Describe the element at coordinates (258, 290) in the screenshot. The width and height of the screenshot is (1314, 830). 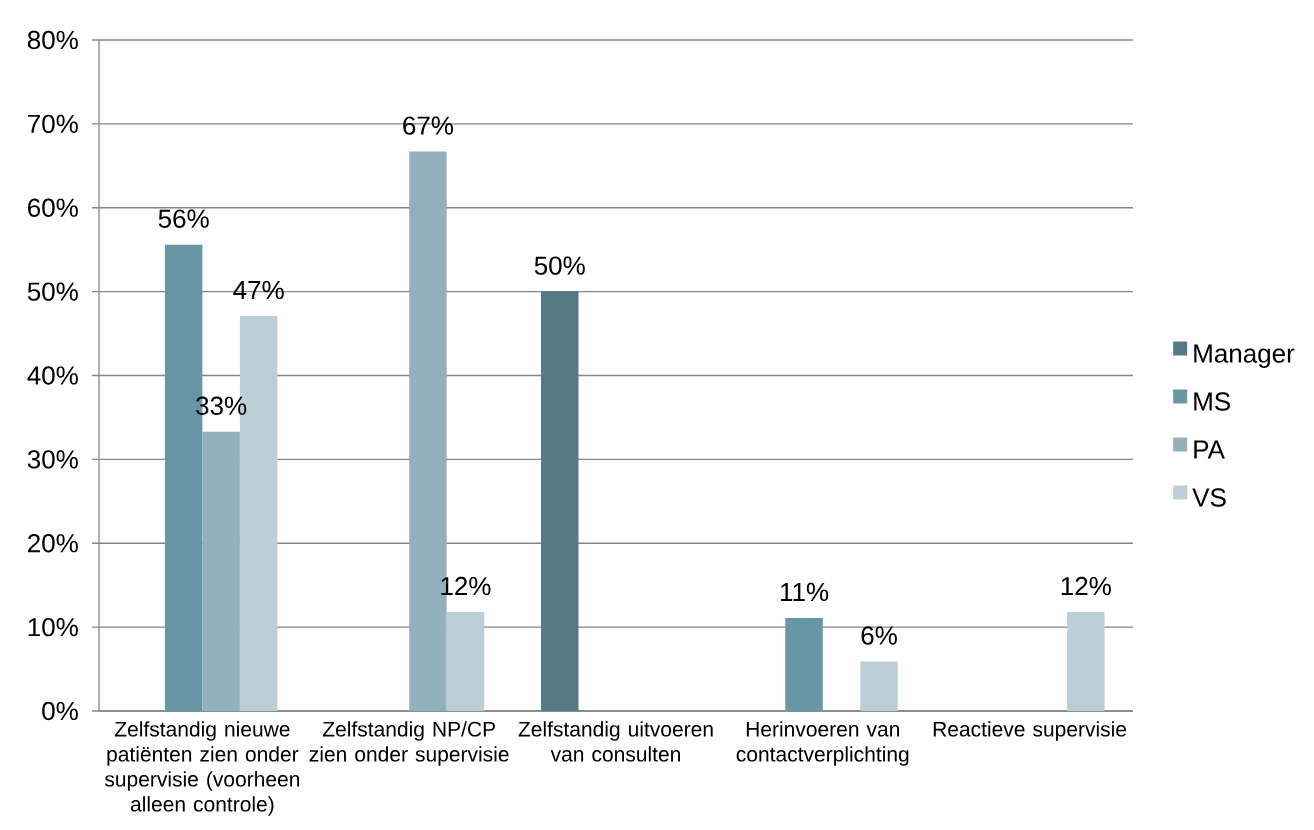
I see `data-label: 47%` at that location.